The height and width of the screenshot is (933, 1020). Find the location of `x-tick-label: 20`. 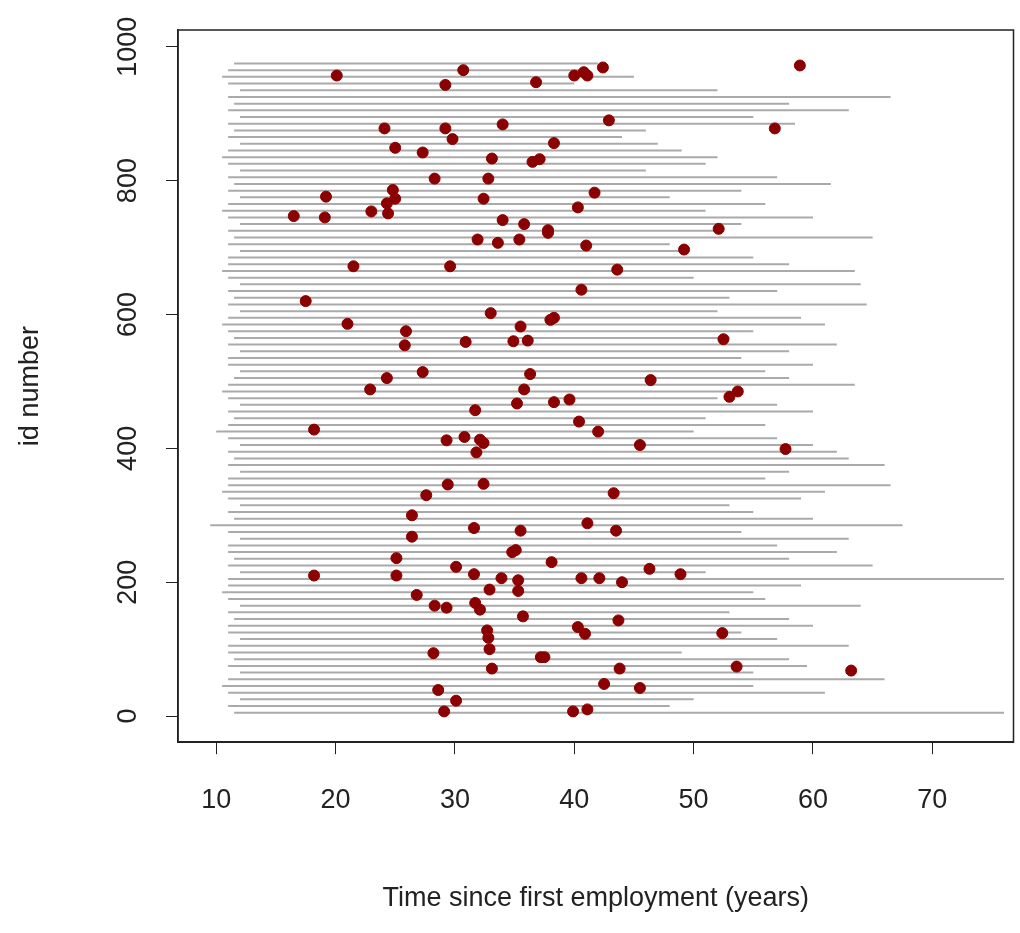

x-tick-label: 20 is located at coordinates (335, 798).